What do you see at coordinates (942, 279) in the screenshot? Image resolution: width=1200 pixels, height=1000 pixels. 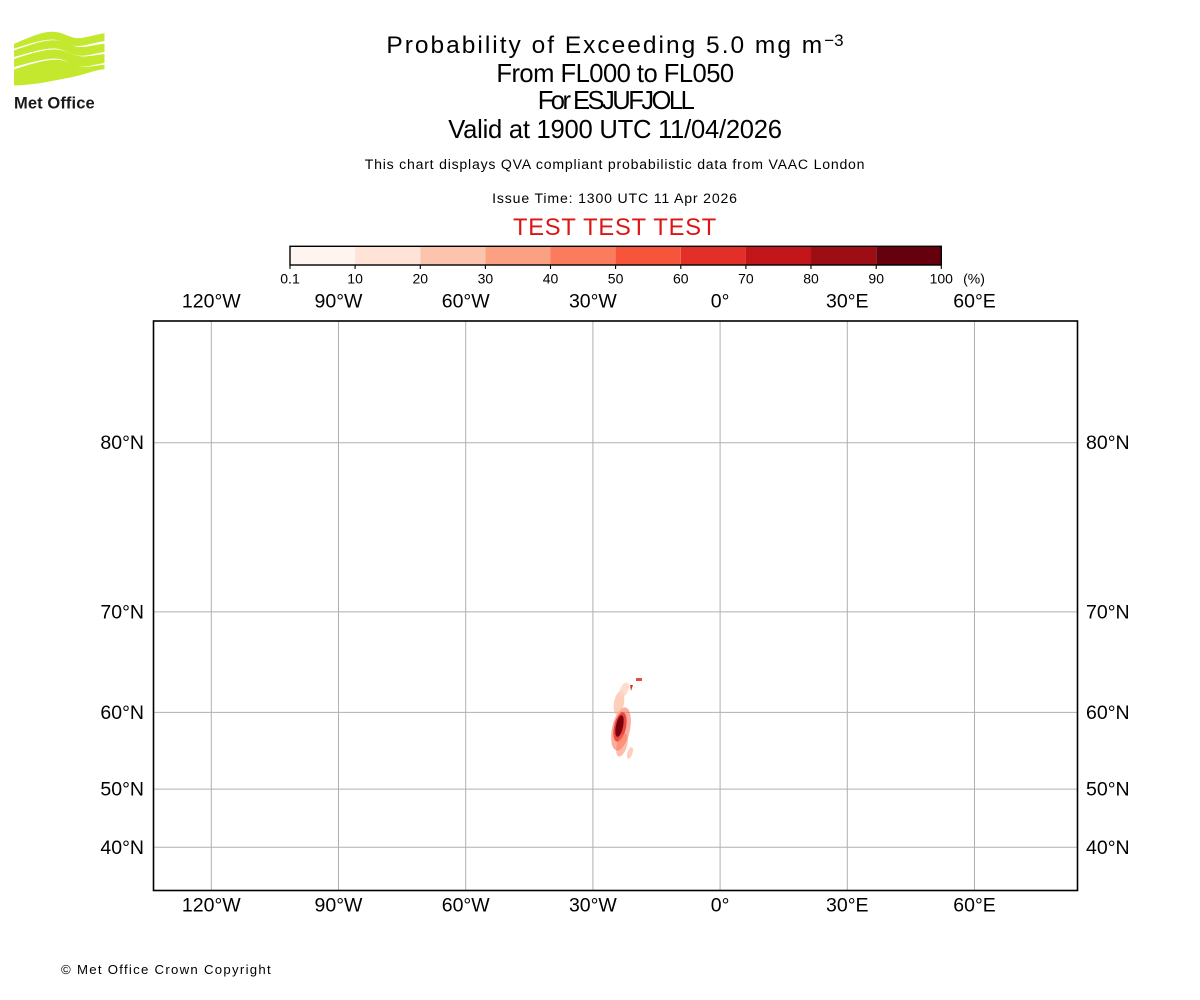 I see `svg-text: 100` at bounding box center [942, 279].